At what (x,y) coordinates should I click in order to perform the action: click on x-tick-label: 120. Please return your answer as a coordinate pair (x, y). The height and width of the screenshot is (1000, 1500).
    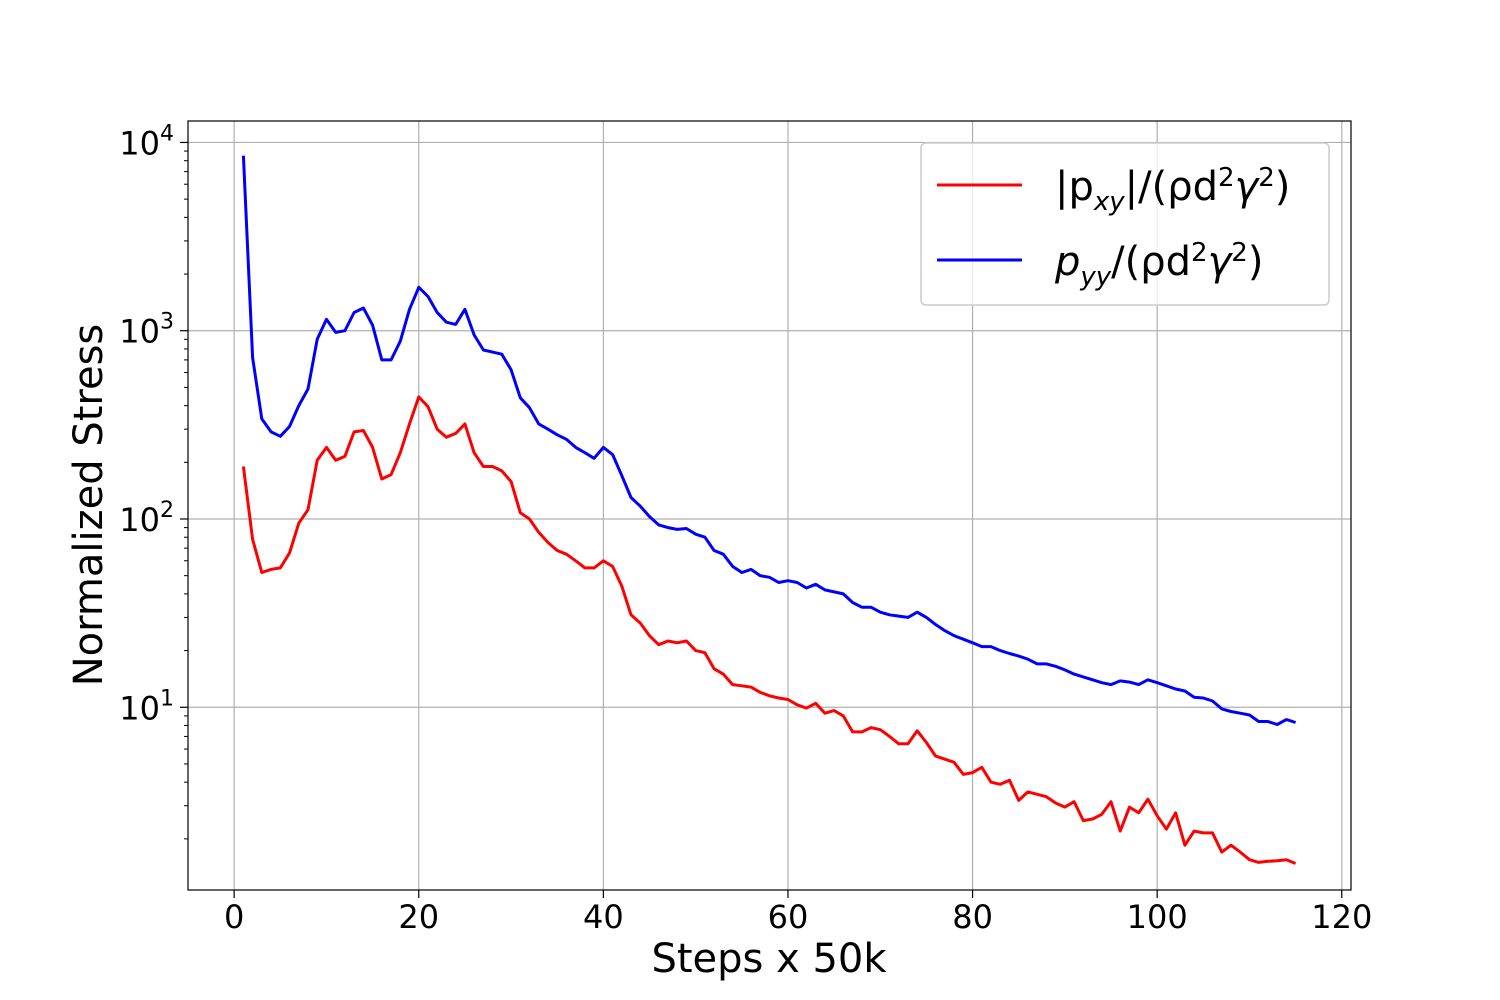
    Looking at the image, I should click on (1341, 917).